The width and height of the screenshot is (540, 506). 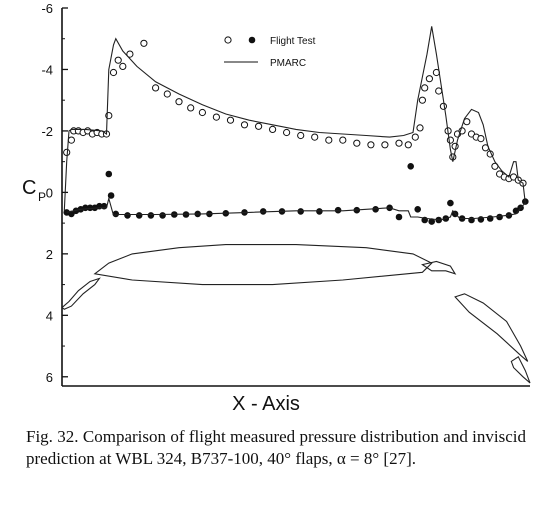 I want to click on y-tick-label: 0, so click(x=49, y=192).